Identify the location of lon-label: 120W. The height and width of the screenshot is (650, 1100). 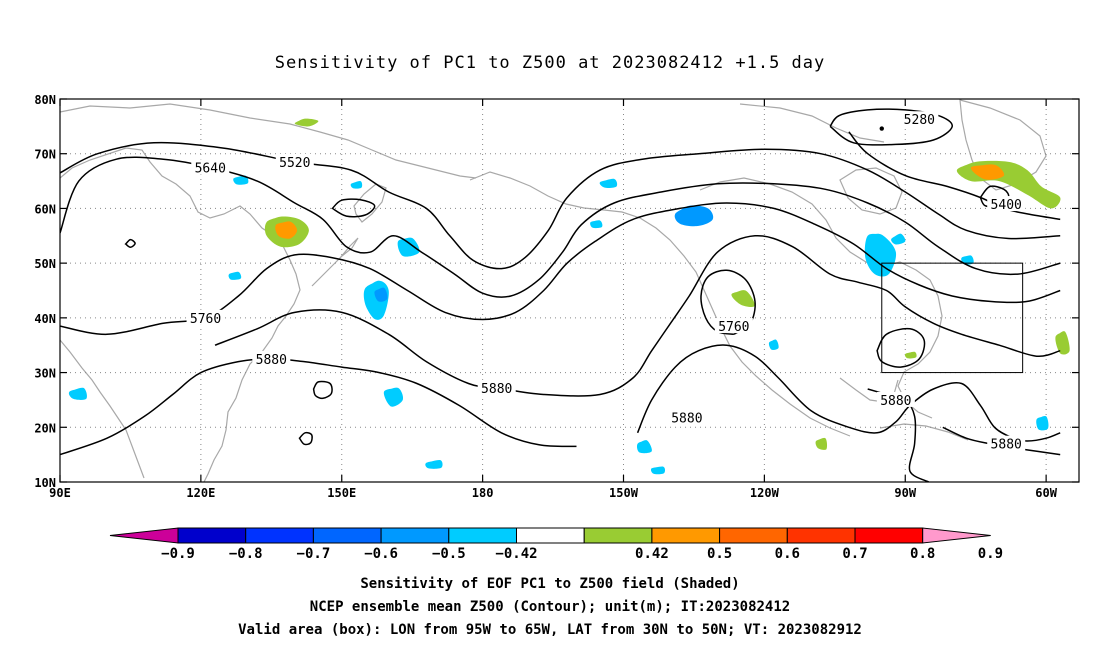
(765, 493).